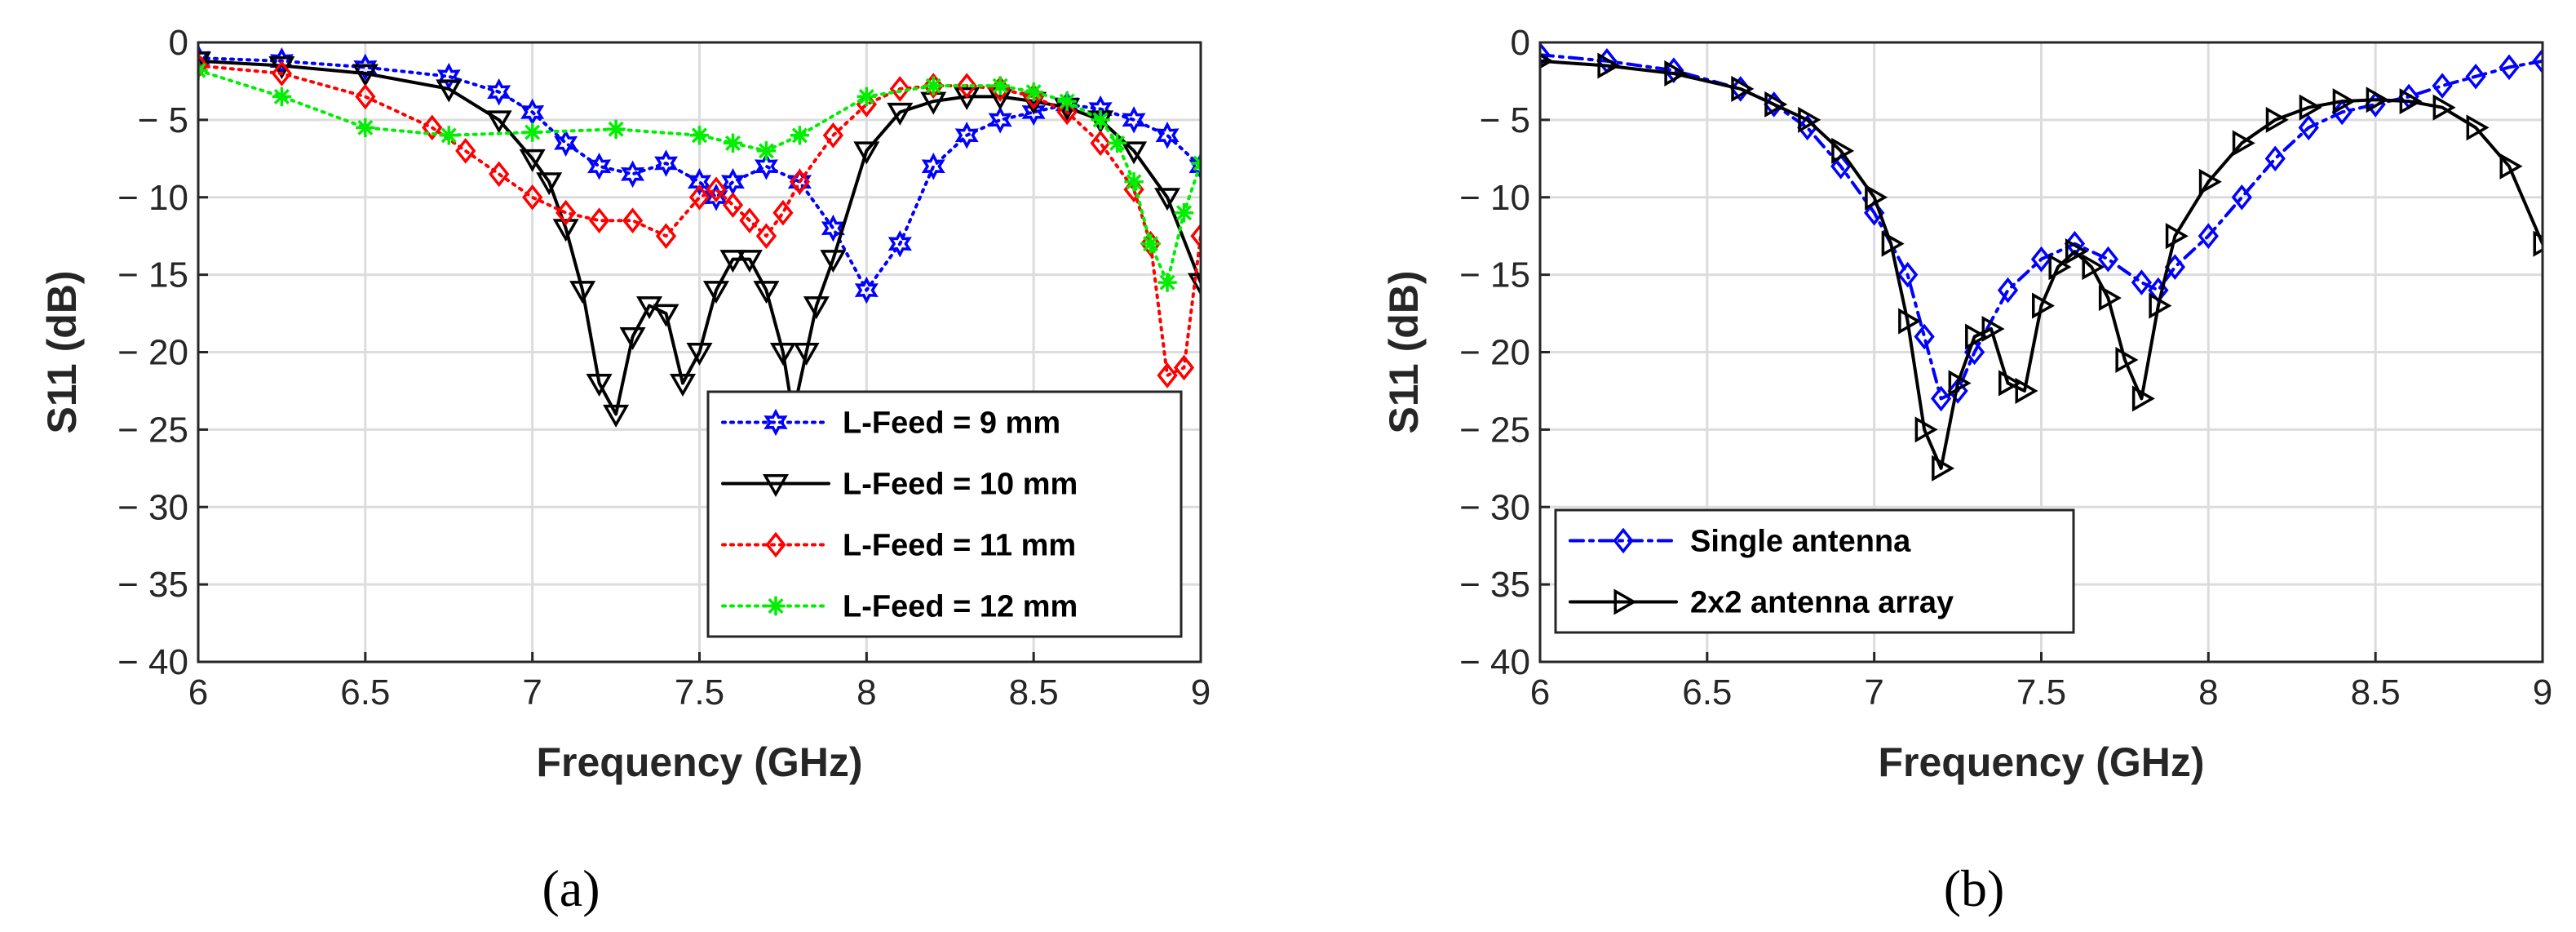  Describe the element at coordinates (152, 662) in the screenshot. I see `y-tick-label: − 40` at that location.